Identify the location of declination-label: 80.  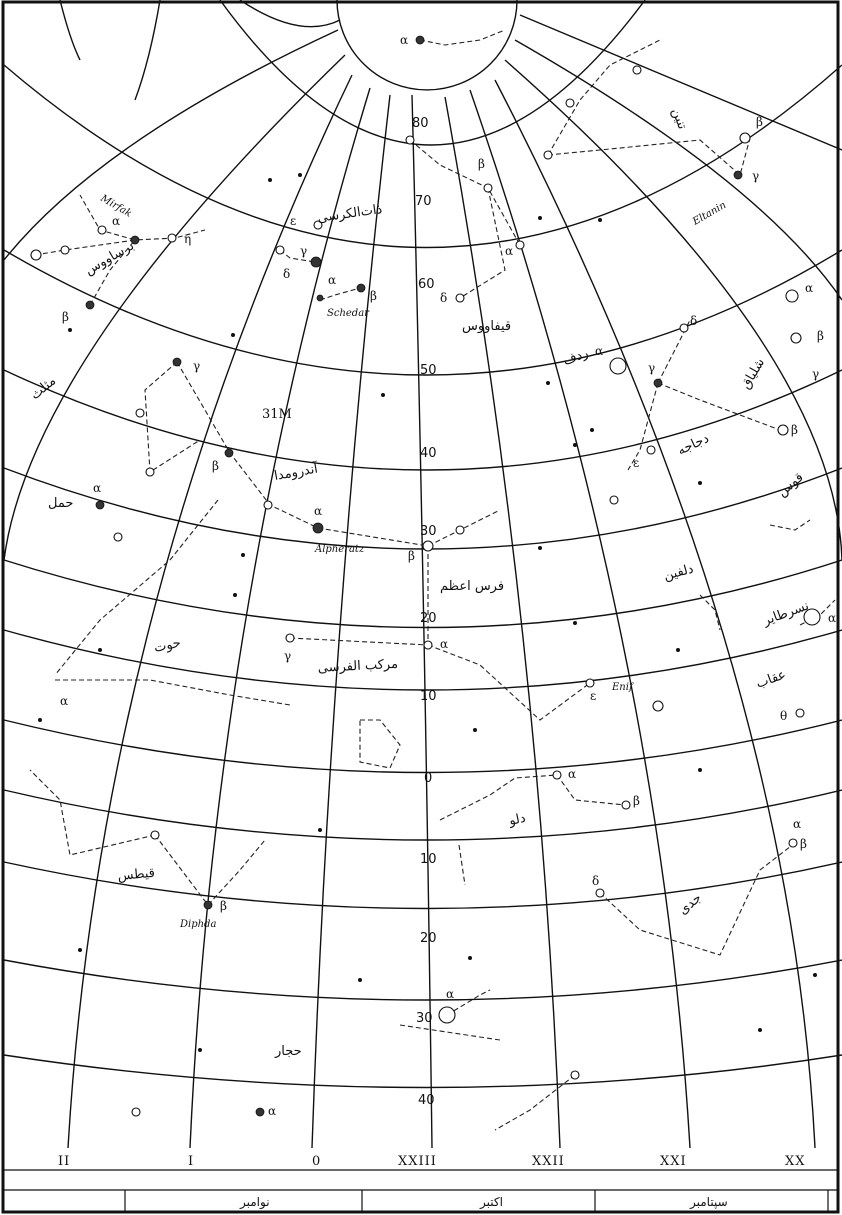
(420, 123).